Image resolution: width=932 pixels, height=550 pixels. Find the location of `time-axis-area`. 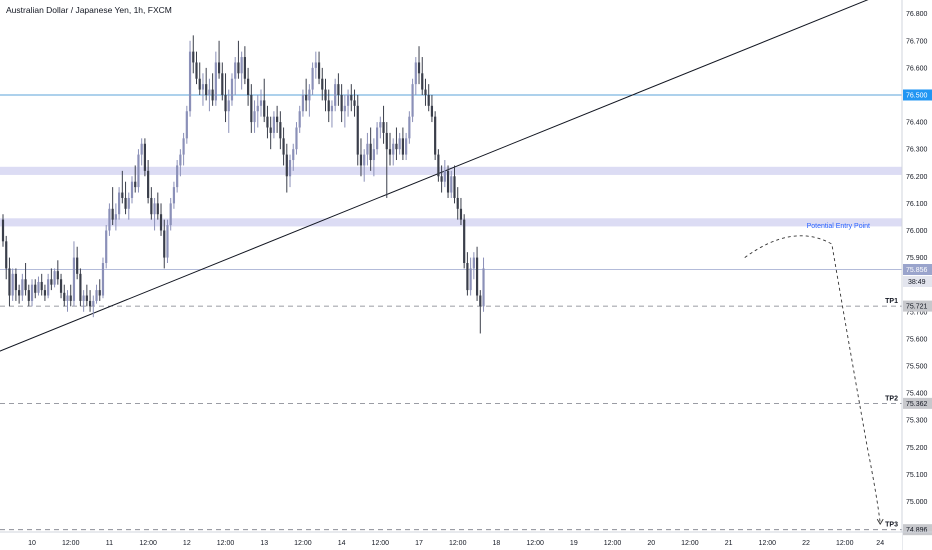

time-axis-area is located at coordinates (451, 541).